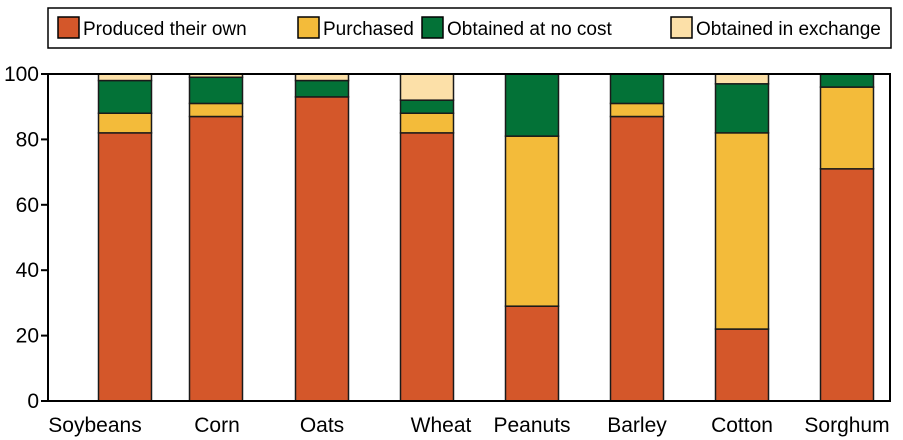 This screenshot has width=903, height=440. Describe the element at coordinates (637, 425) in the screenshot. I see `x-tick-label-barley: Barley` at that location.